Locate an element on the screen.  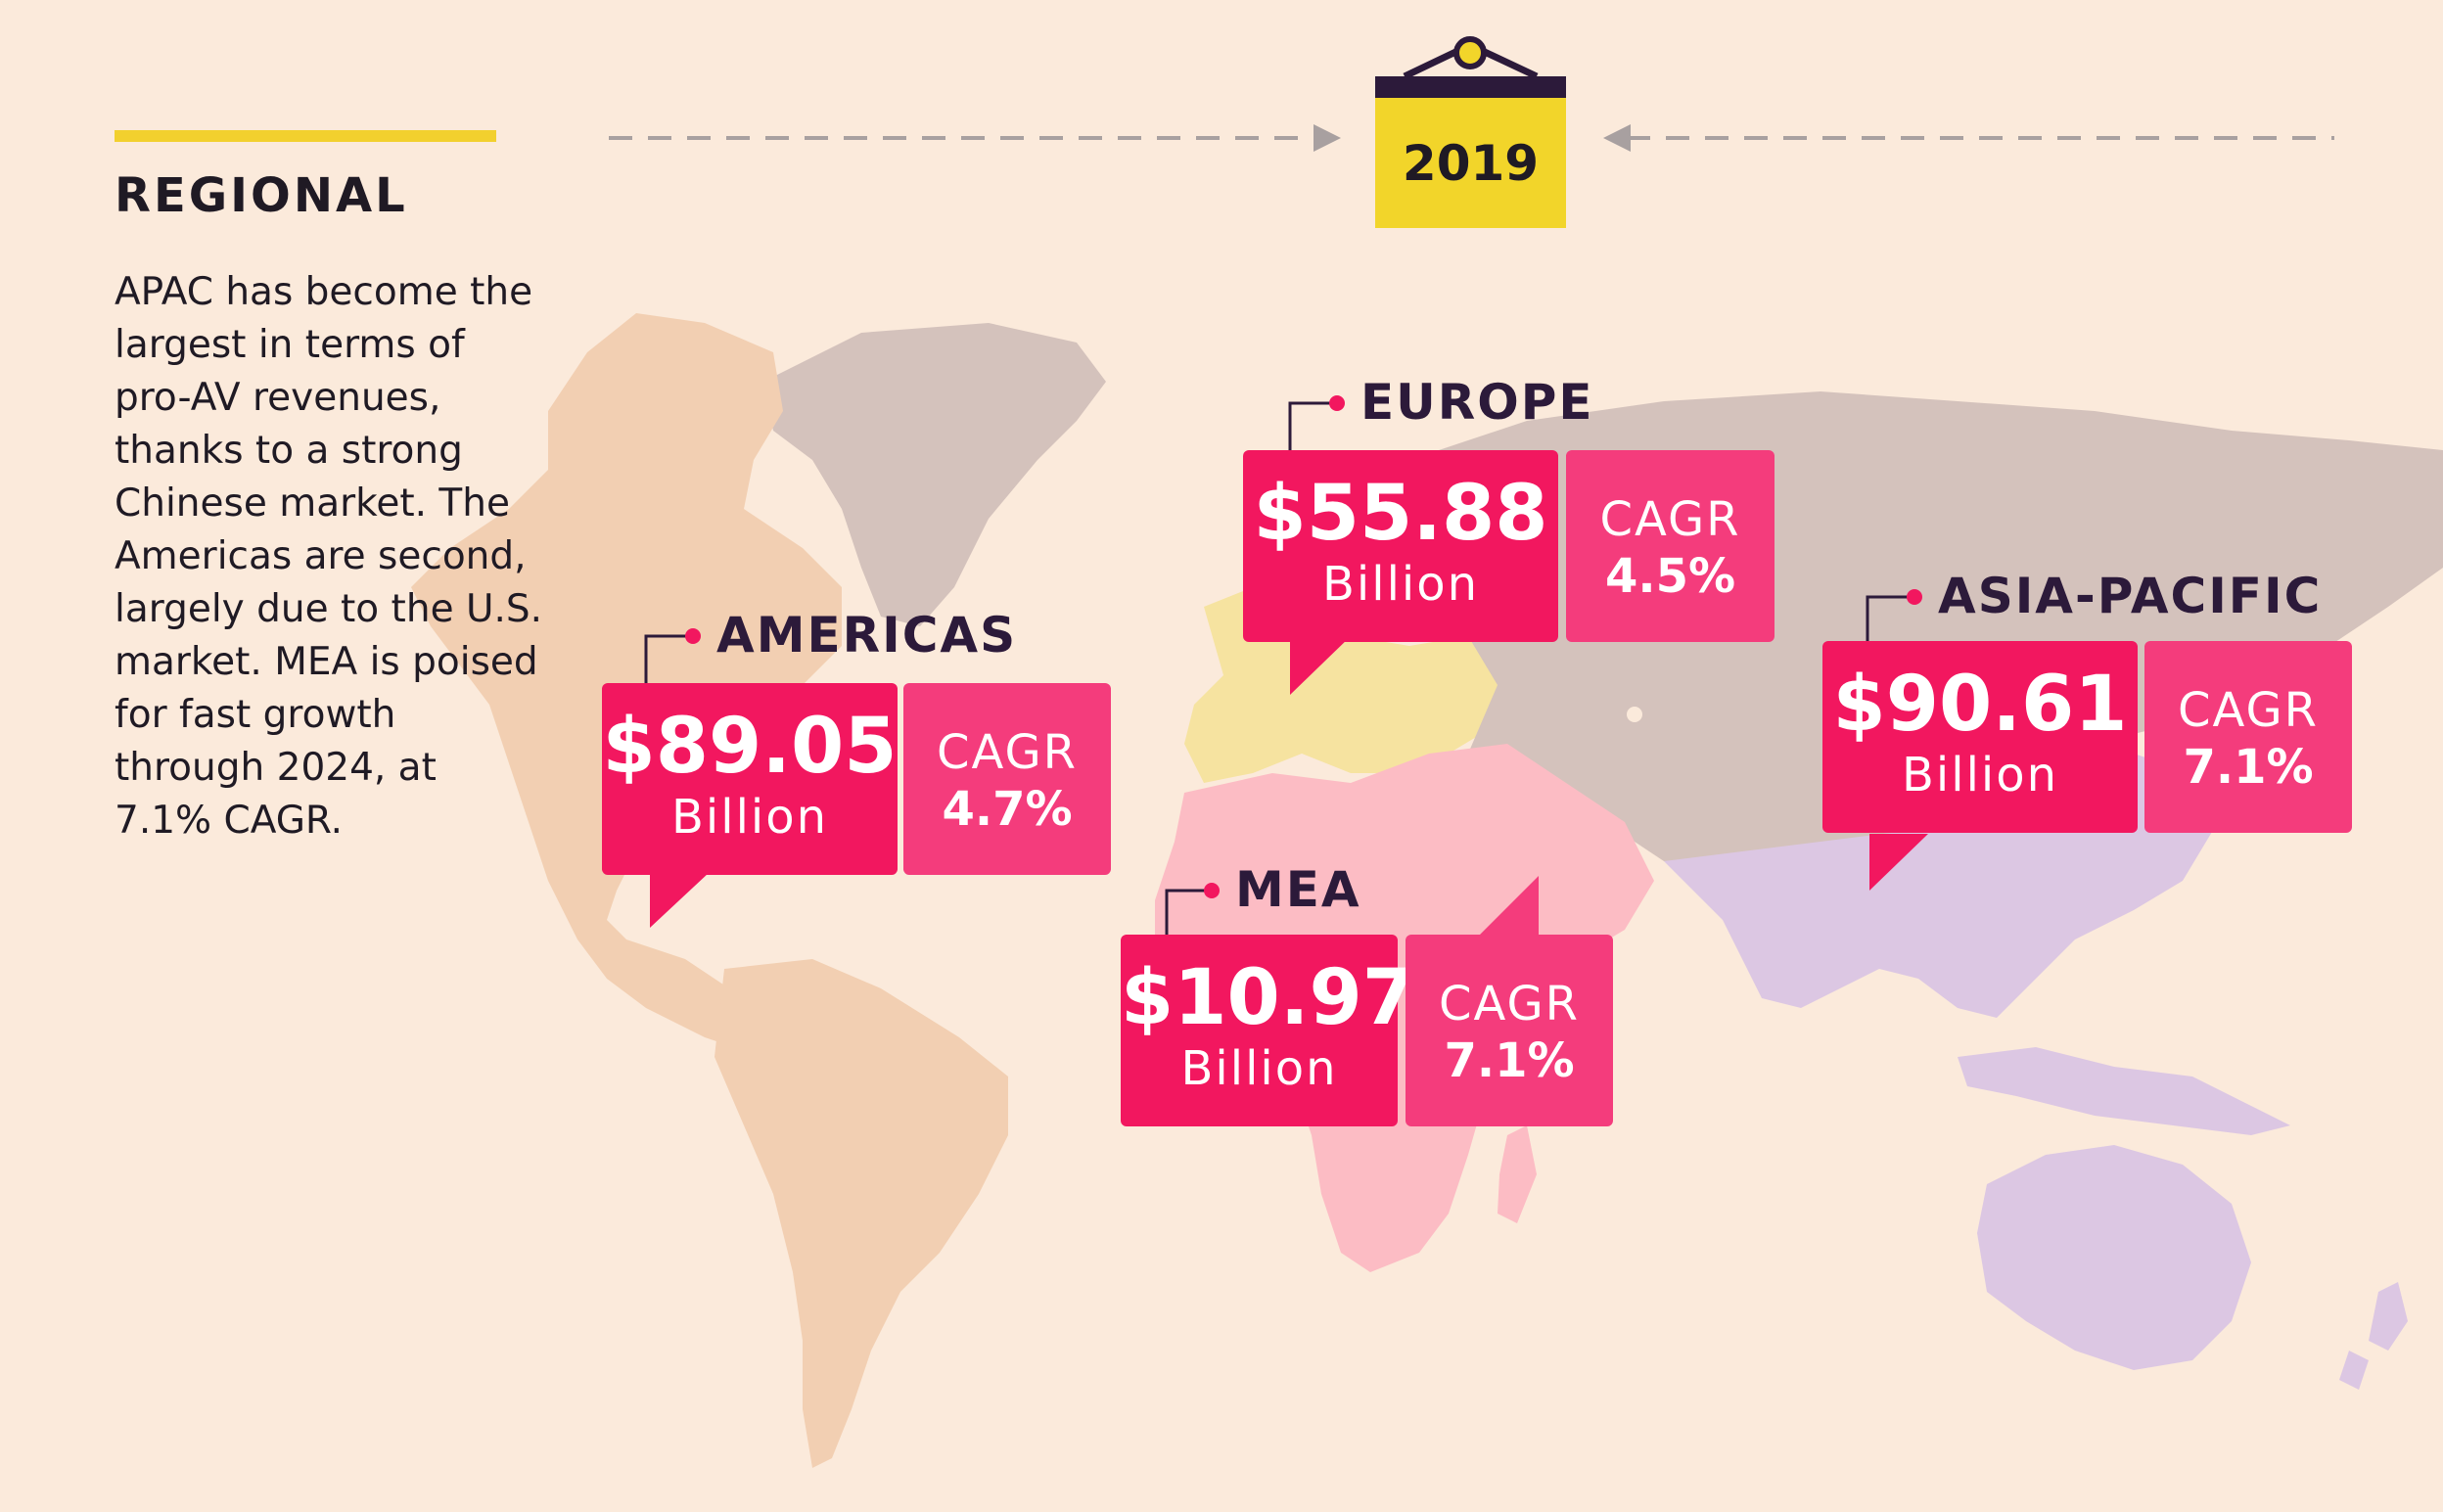
title-accent-bar is located at coordinates (305, 136).